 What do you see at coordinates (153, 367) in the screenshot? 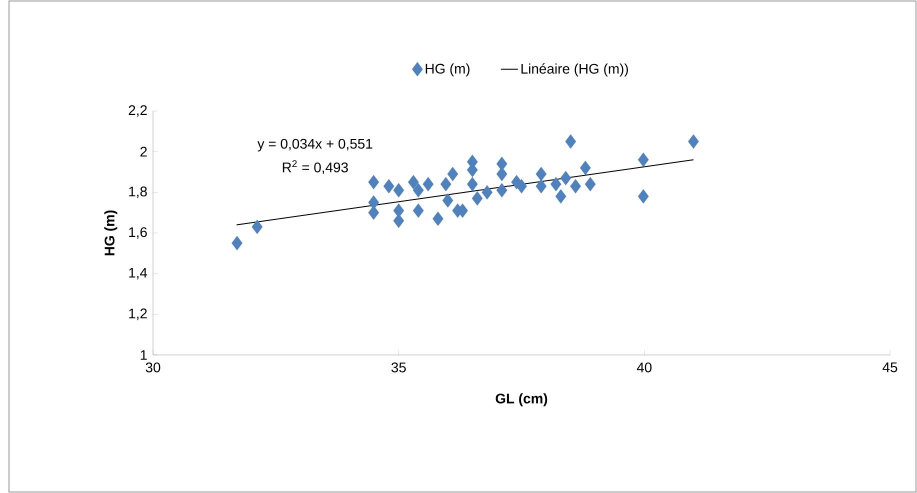
I see `x-tick-label: 30` at bounding box center [153, 367].